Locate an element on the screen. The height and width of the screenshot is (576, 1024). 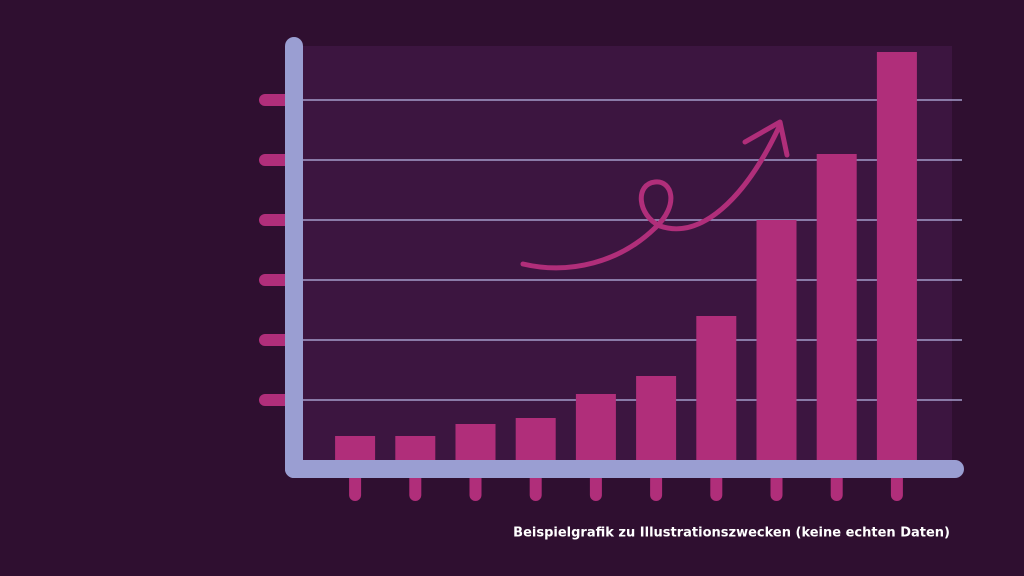
arrow-head is located at coordinates (766, 138).